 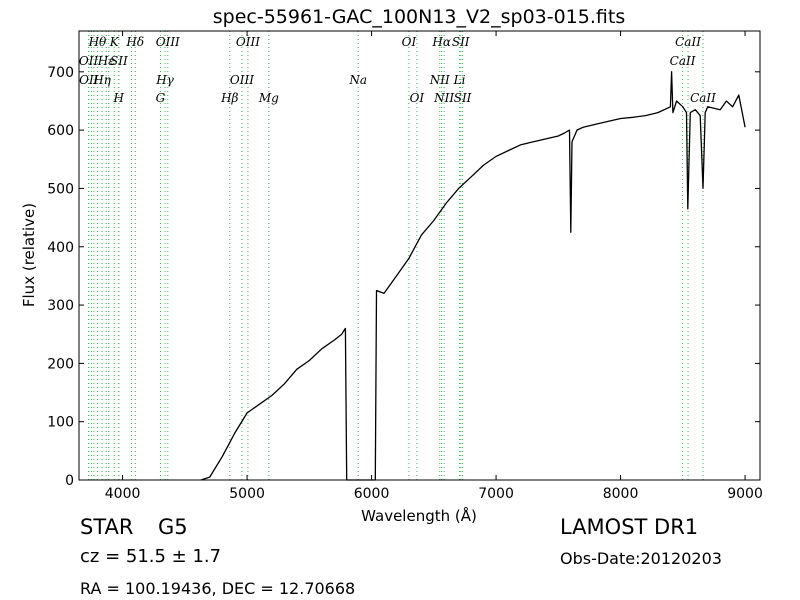 What do you see at coordinates (459, 80) in the screenshot?
I see `line-label: Li` at bounding box center [459, 80].